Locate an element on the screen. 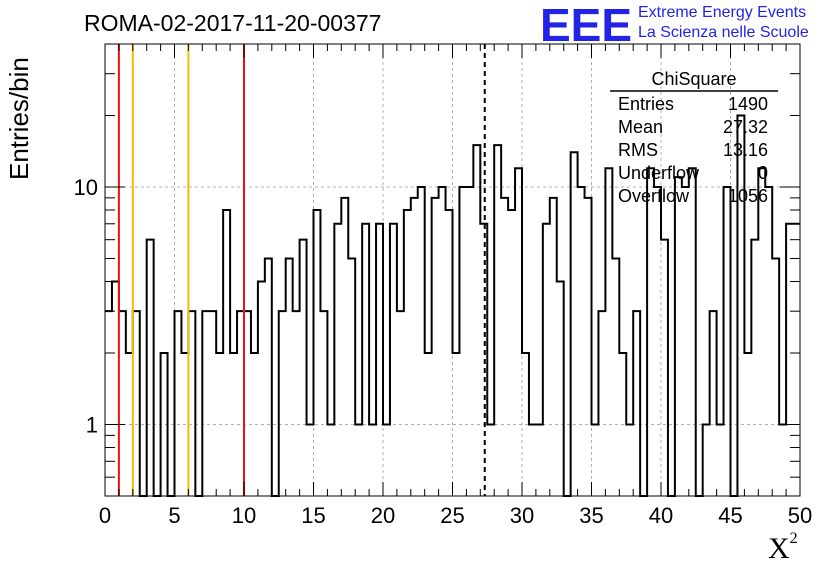 The image size is (836, 572). stats-header: ChiSquare is located at coordinates (693, 79).